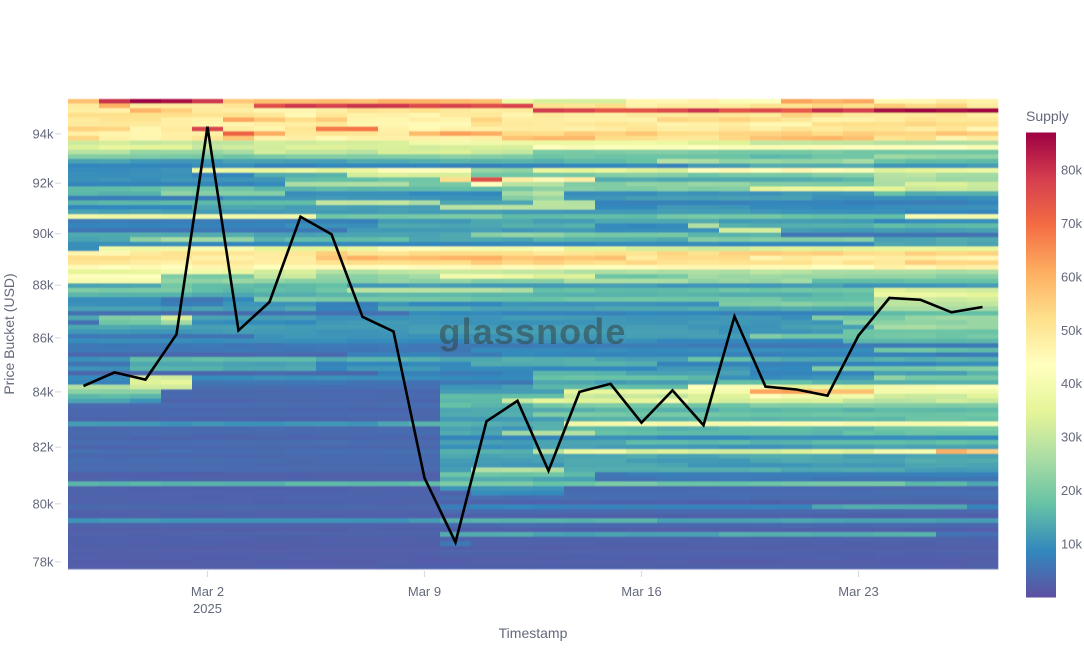  I want to click on svg-text: 88k, so click(43, 285).